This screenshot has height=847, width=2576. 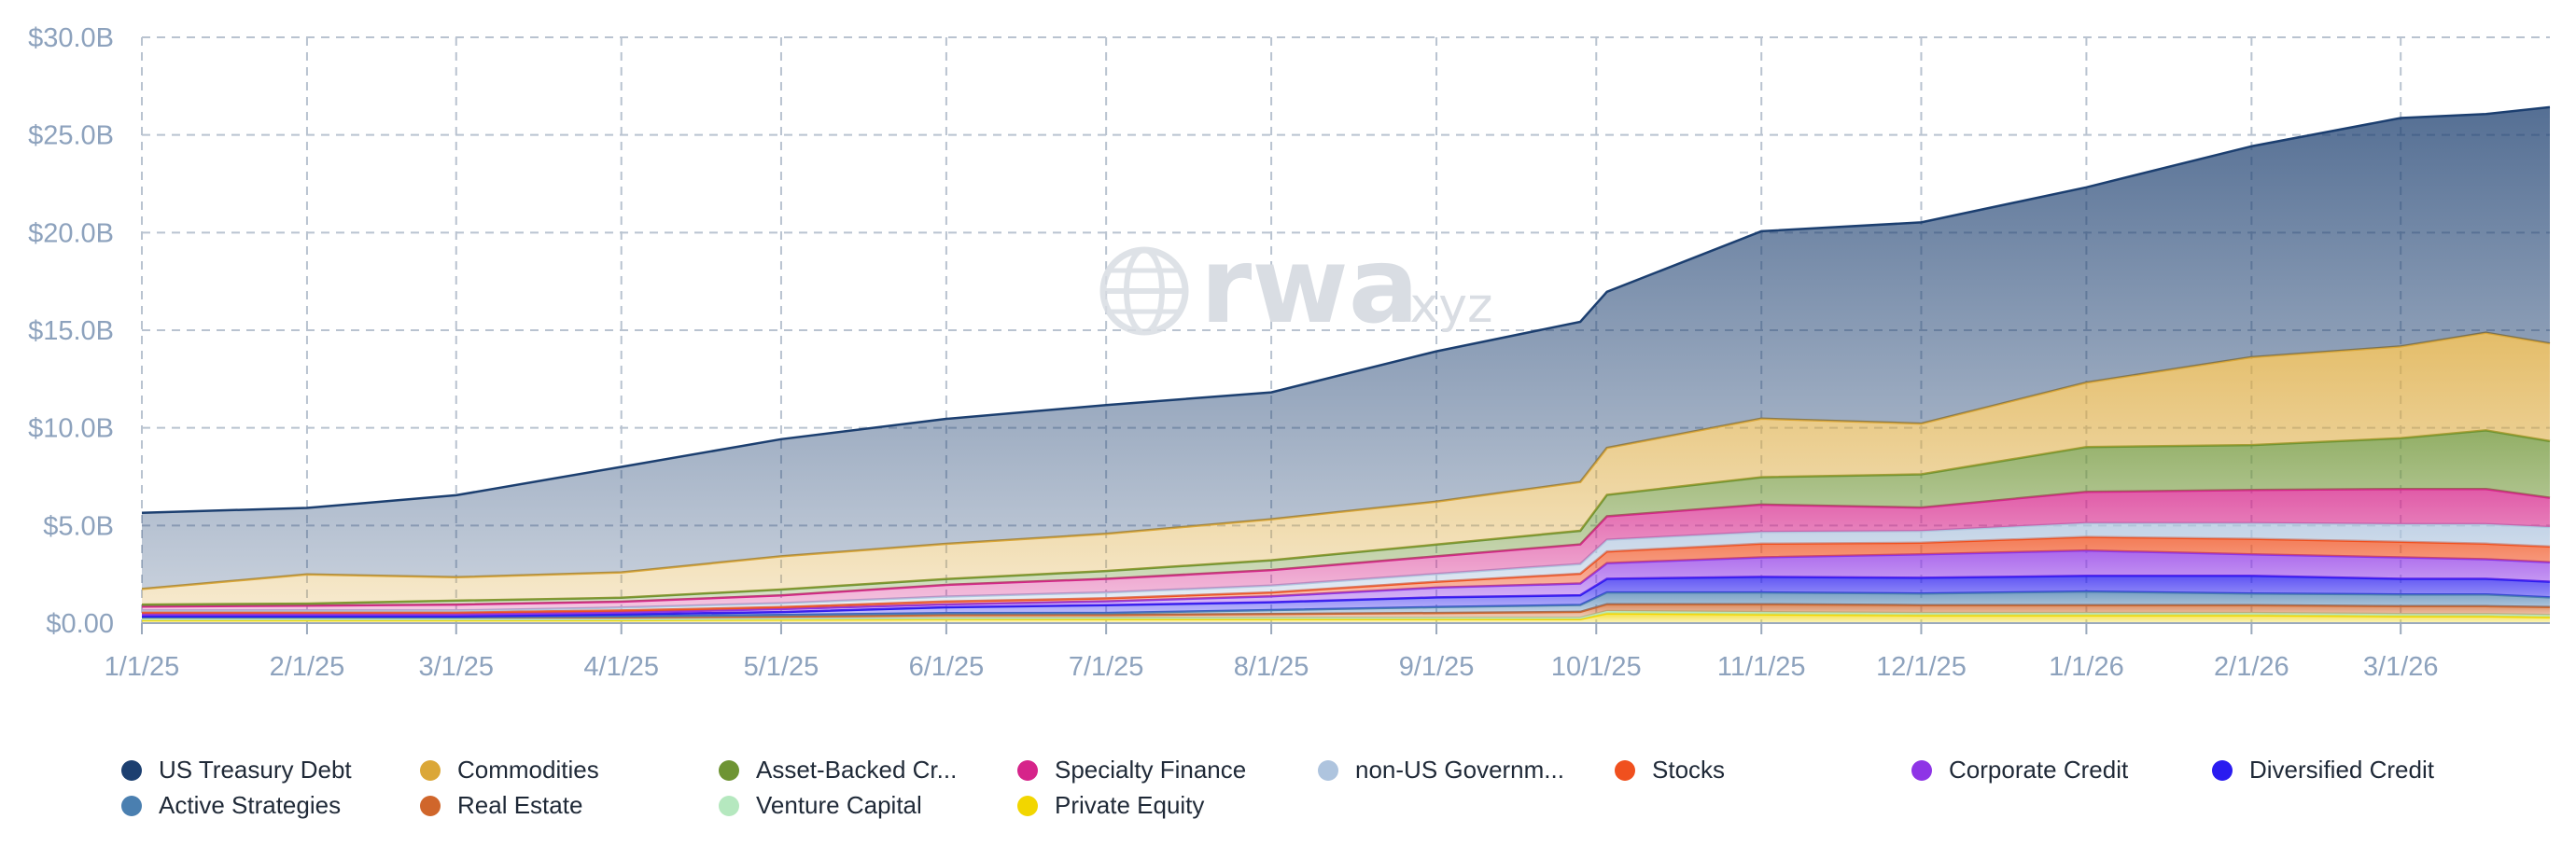 What do you see at coordinates (1346, 611) in the screenshot?
I see `area-real-estate` at bounding box center [1346, 611].